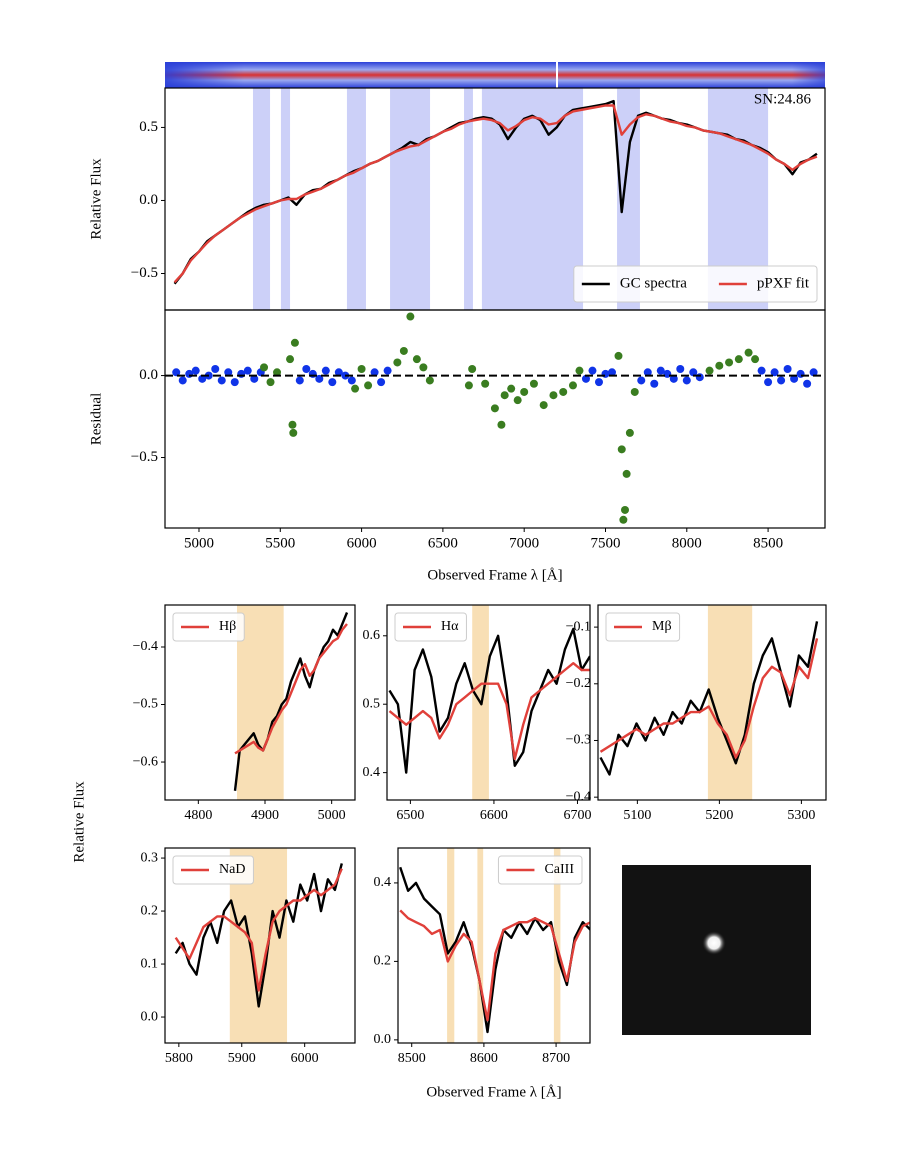 The image size is (912, 1160). What do you see at coordinates (198, 815) in the screenshot?
I see `x-tick-label: 4800` at bounding box center [198, 815].